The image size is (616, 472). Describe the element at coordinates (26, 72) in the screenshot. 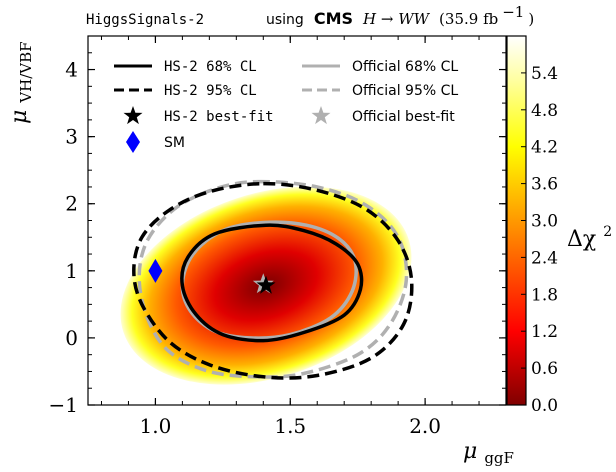

I see `y-axis-subscript: VH/VBF` at that location.